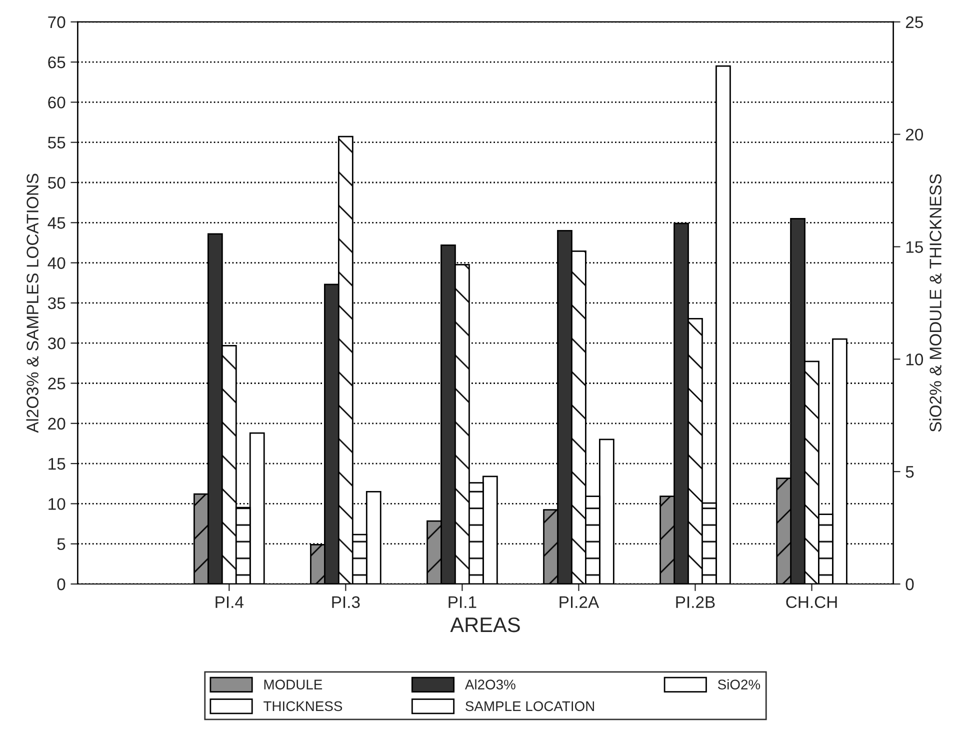  I want to click on y-tick-label: 40, so click(57, 263).